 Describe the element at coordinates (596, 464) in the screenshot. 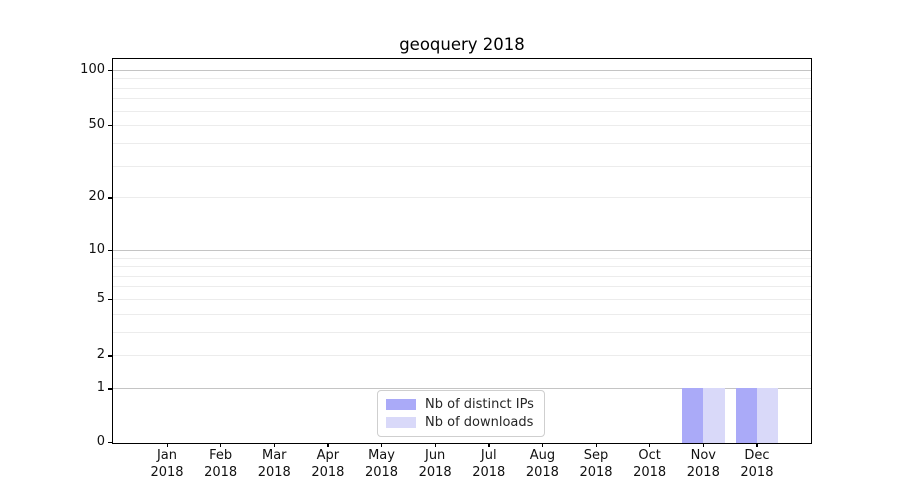

I see `x-tick-label: Sep 2018` at that location.